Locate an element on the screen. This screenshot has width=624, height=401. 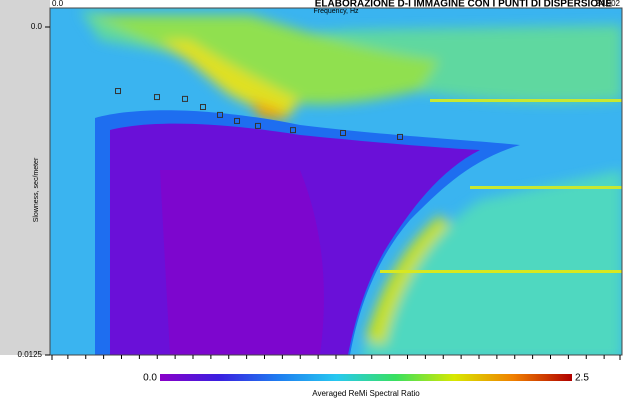
colorbar-min: 0.0 is located at coordinates (150, 378).